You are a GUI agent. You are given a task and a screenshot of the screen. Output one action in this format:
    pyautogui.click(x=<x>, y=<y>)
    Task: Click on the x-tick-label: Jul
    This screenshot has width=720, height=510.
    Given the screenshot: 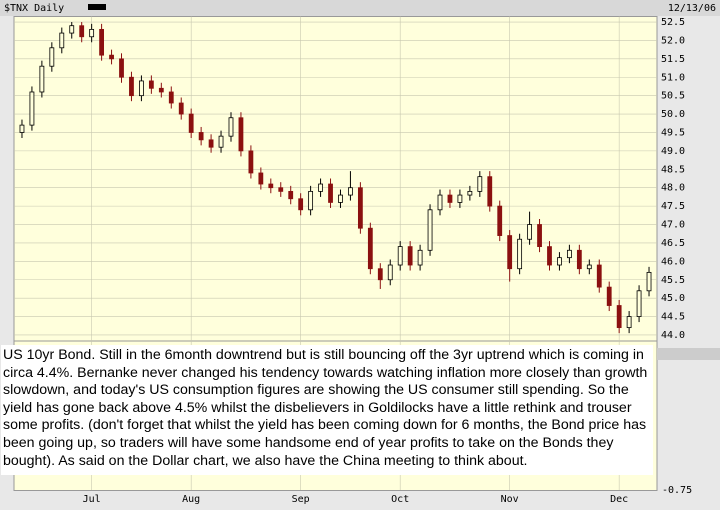 What is the action you would take?
    pyautogui.click(x=92, y=499)
    